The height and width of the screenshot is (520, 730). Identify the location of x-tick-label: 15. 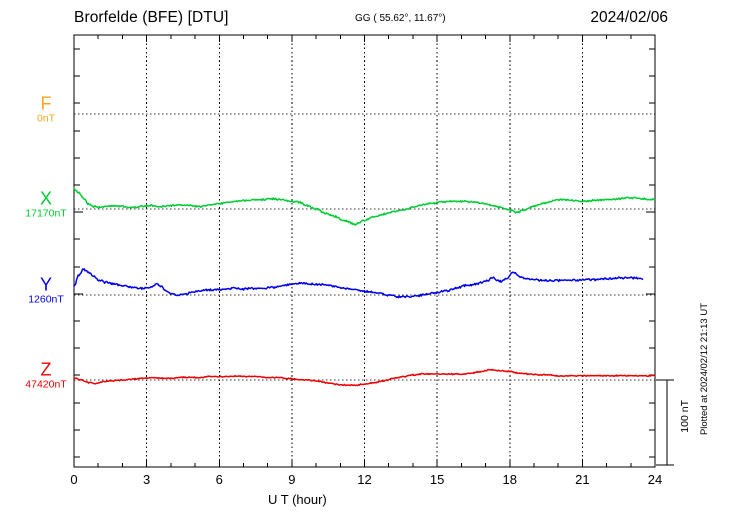
(437, 479).